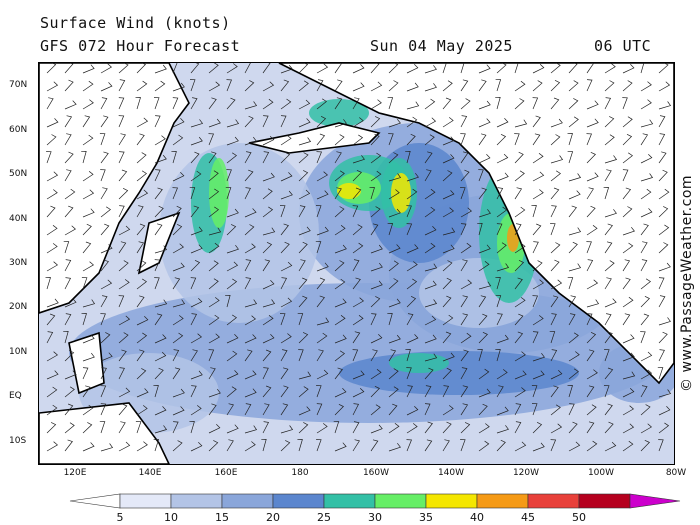 The width and height of the screenshot is (700, 525). Describe the element at coordinates (247, 501) in the screenshot. I see `legend-swatch` at that location.